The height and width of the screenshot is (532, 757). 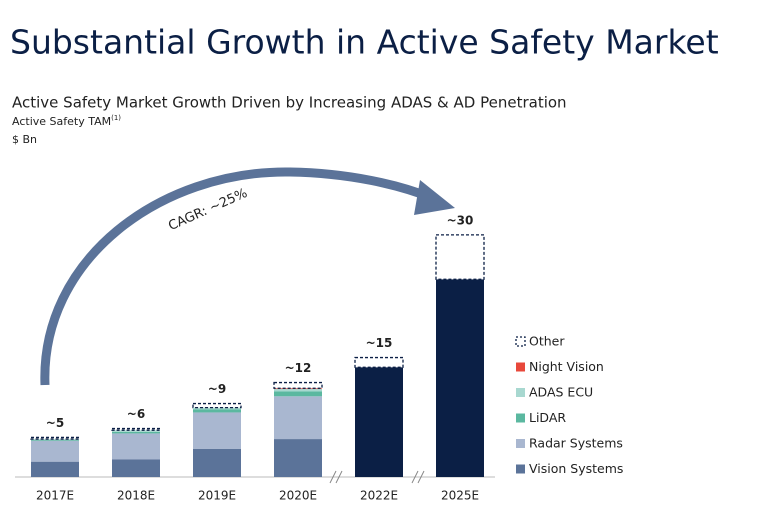 What do you see at coordinates (217, 389) in the screenshot?
I see `value-label: ~9` at bounding box center [217, 389].